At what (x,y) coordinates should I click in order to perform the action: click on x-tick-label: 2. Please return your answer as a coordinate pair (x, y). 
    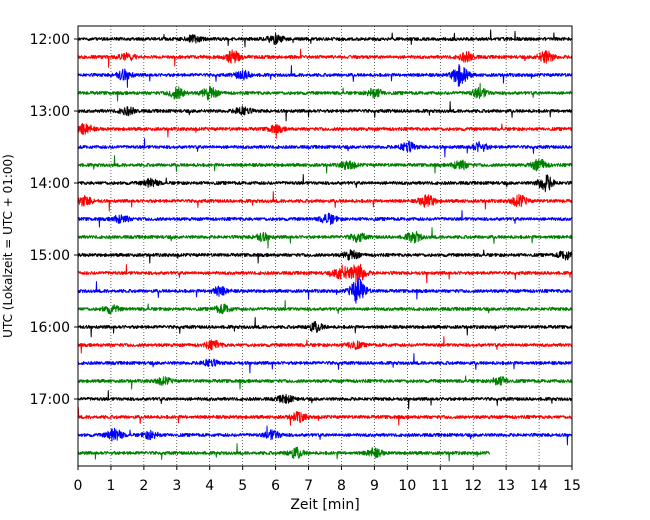
    Looking at the image, I should click on (143, 486).